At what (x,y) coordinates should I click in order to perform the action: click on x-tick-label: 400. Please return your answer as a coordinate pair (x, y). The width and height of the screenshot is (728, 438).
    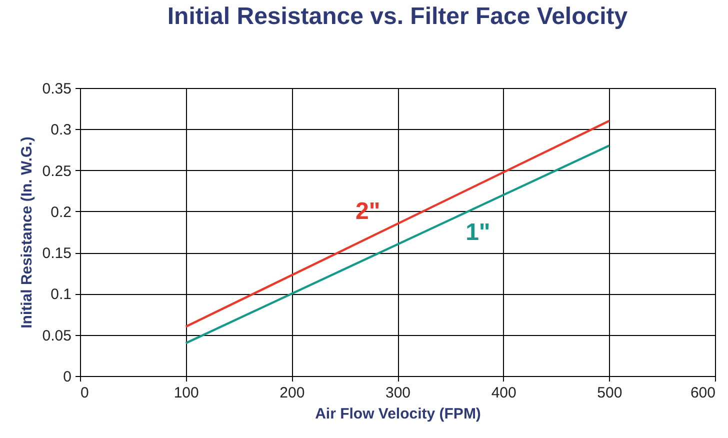
    Looking at the image, I should click on (503, 393).